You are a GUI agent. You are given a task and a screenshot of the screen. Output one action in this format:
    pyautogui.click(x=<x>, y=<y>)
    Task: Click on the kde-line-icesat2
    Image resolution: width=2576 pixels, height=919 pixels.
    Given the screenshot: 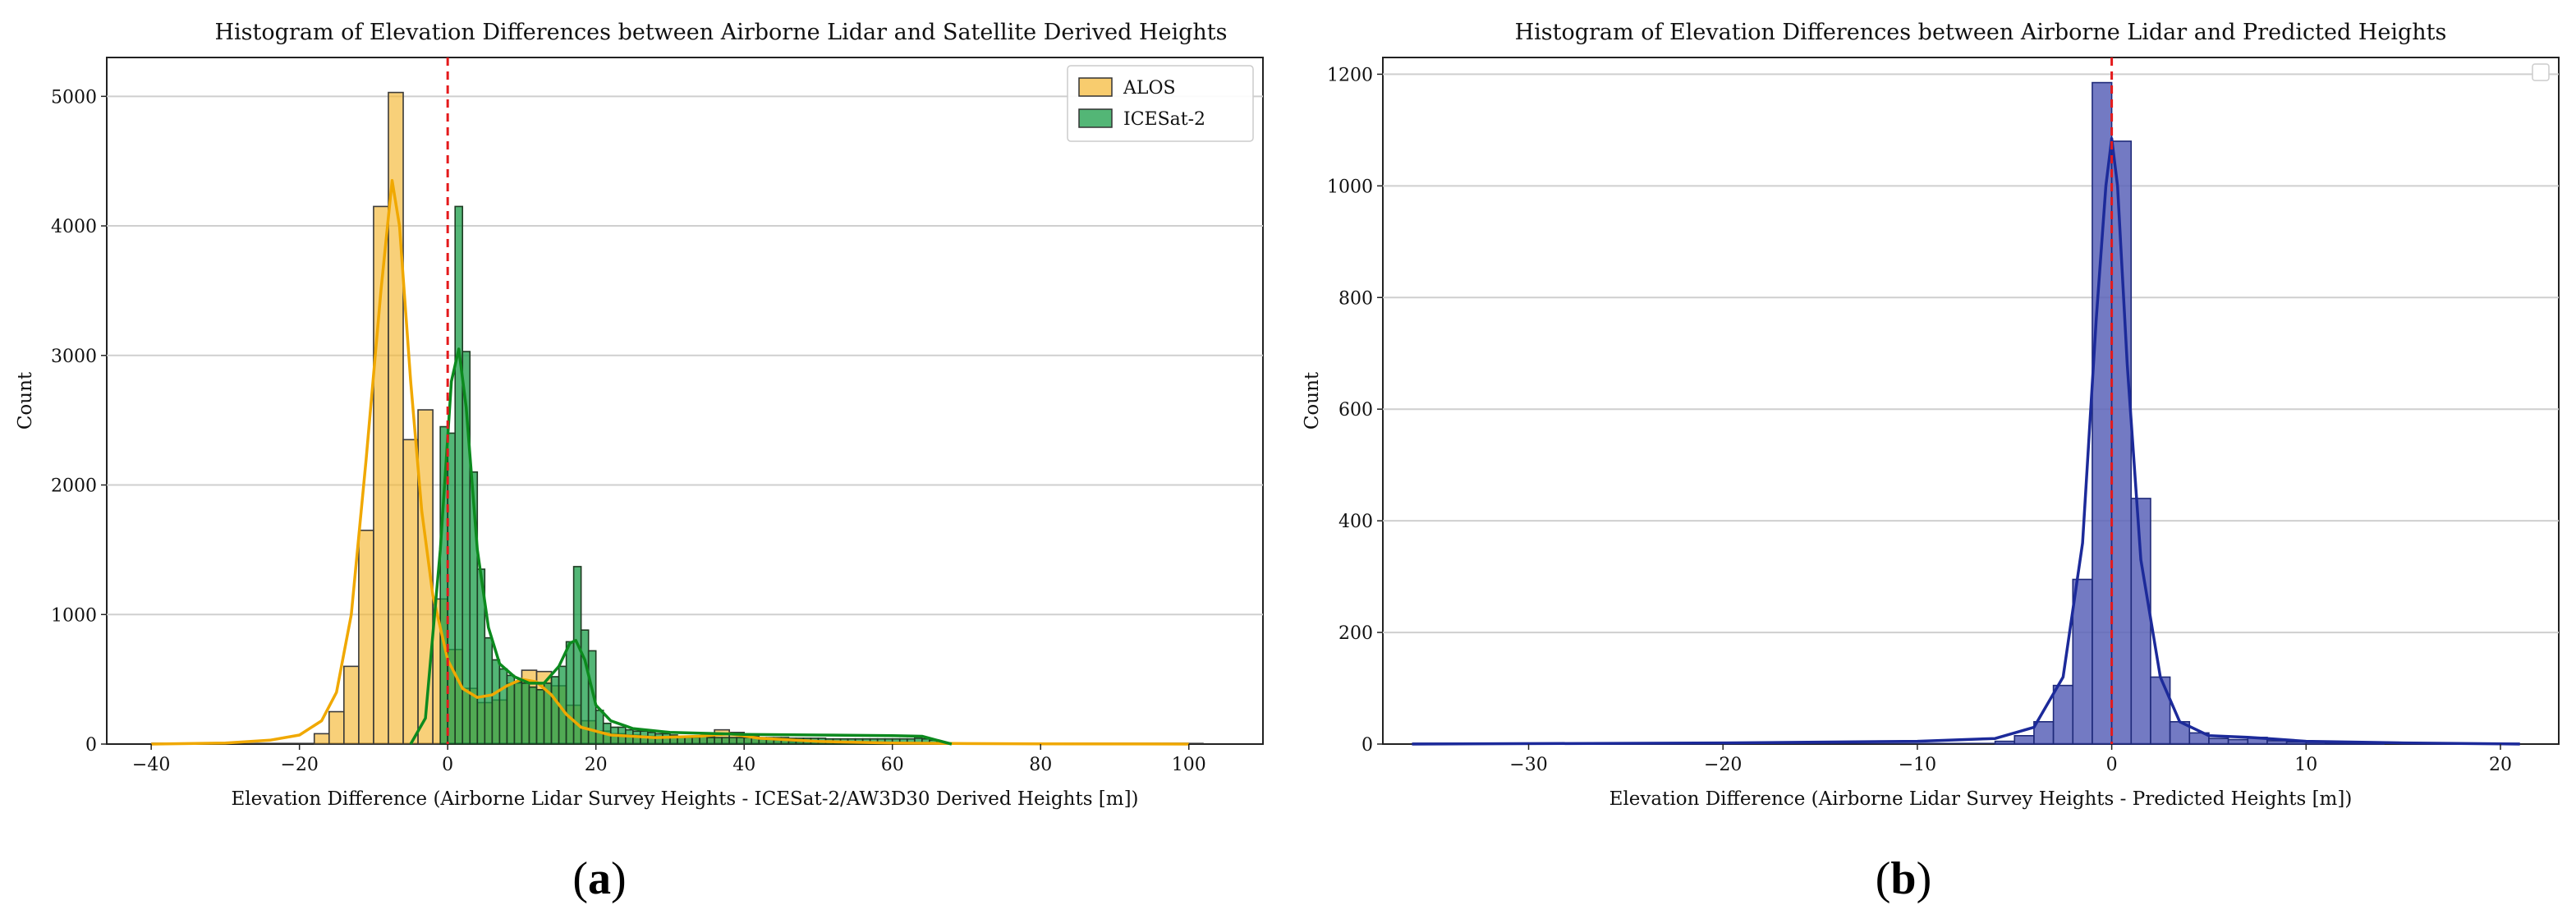 What is the action you would take?
    pyautogui.click(x=681, y=547)
    